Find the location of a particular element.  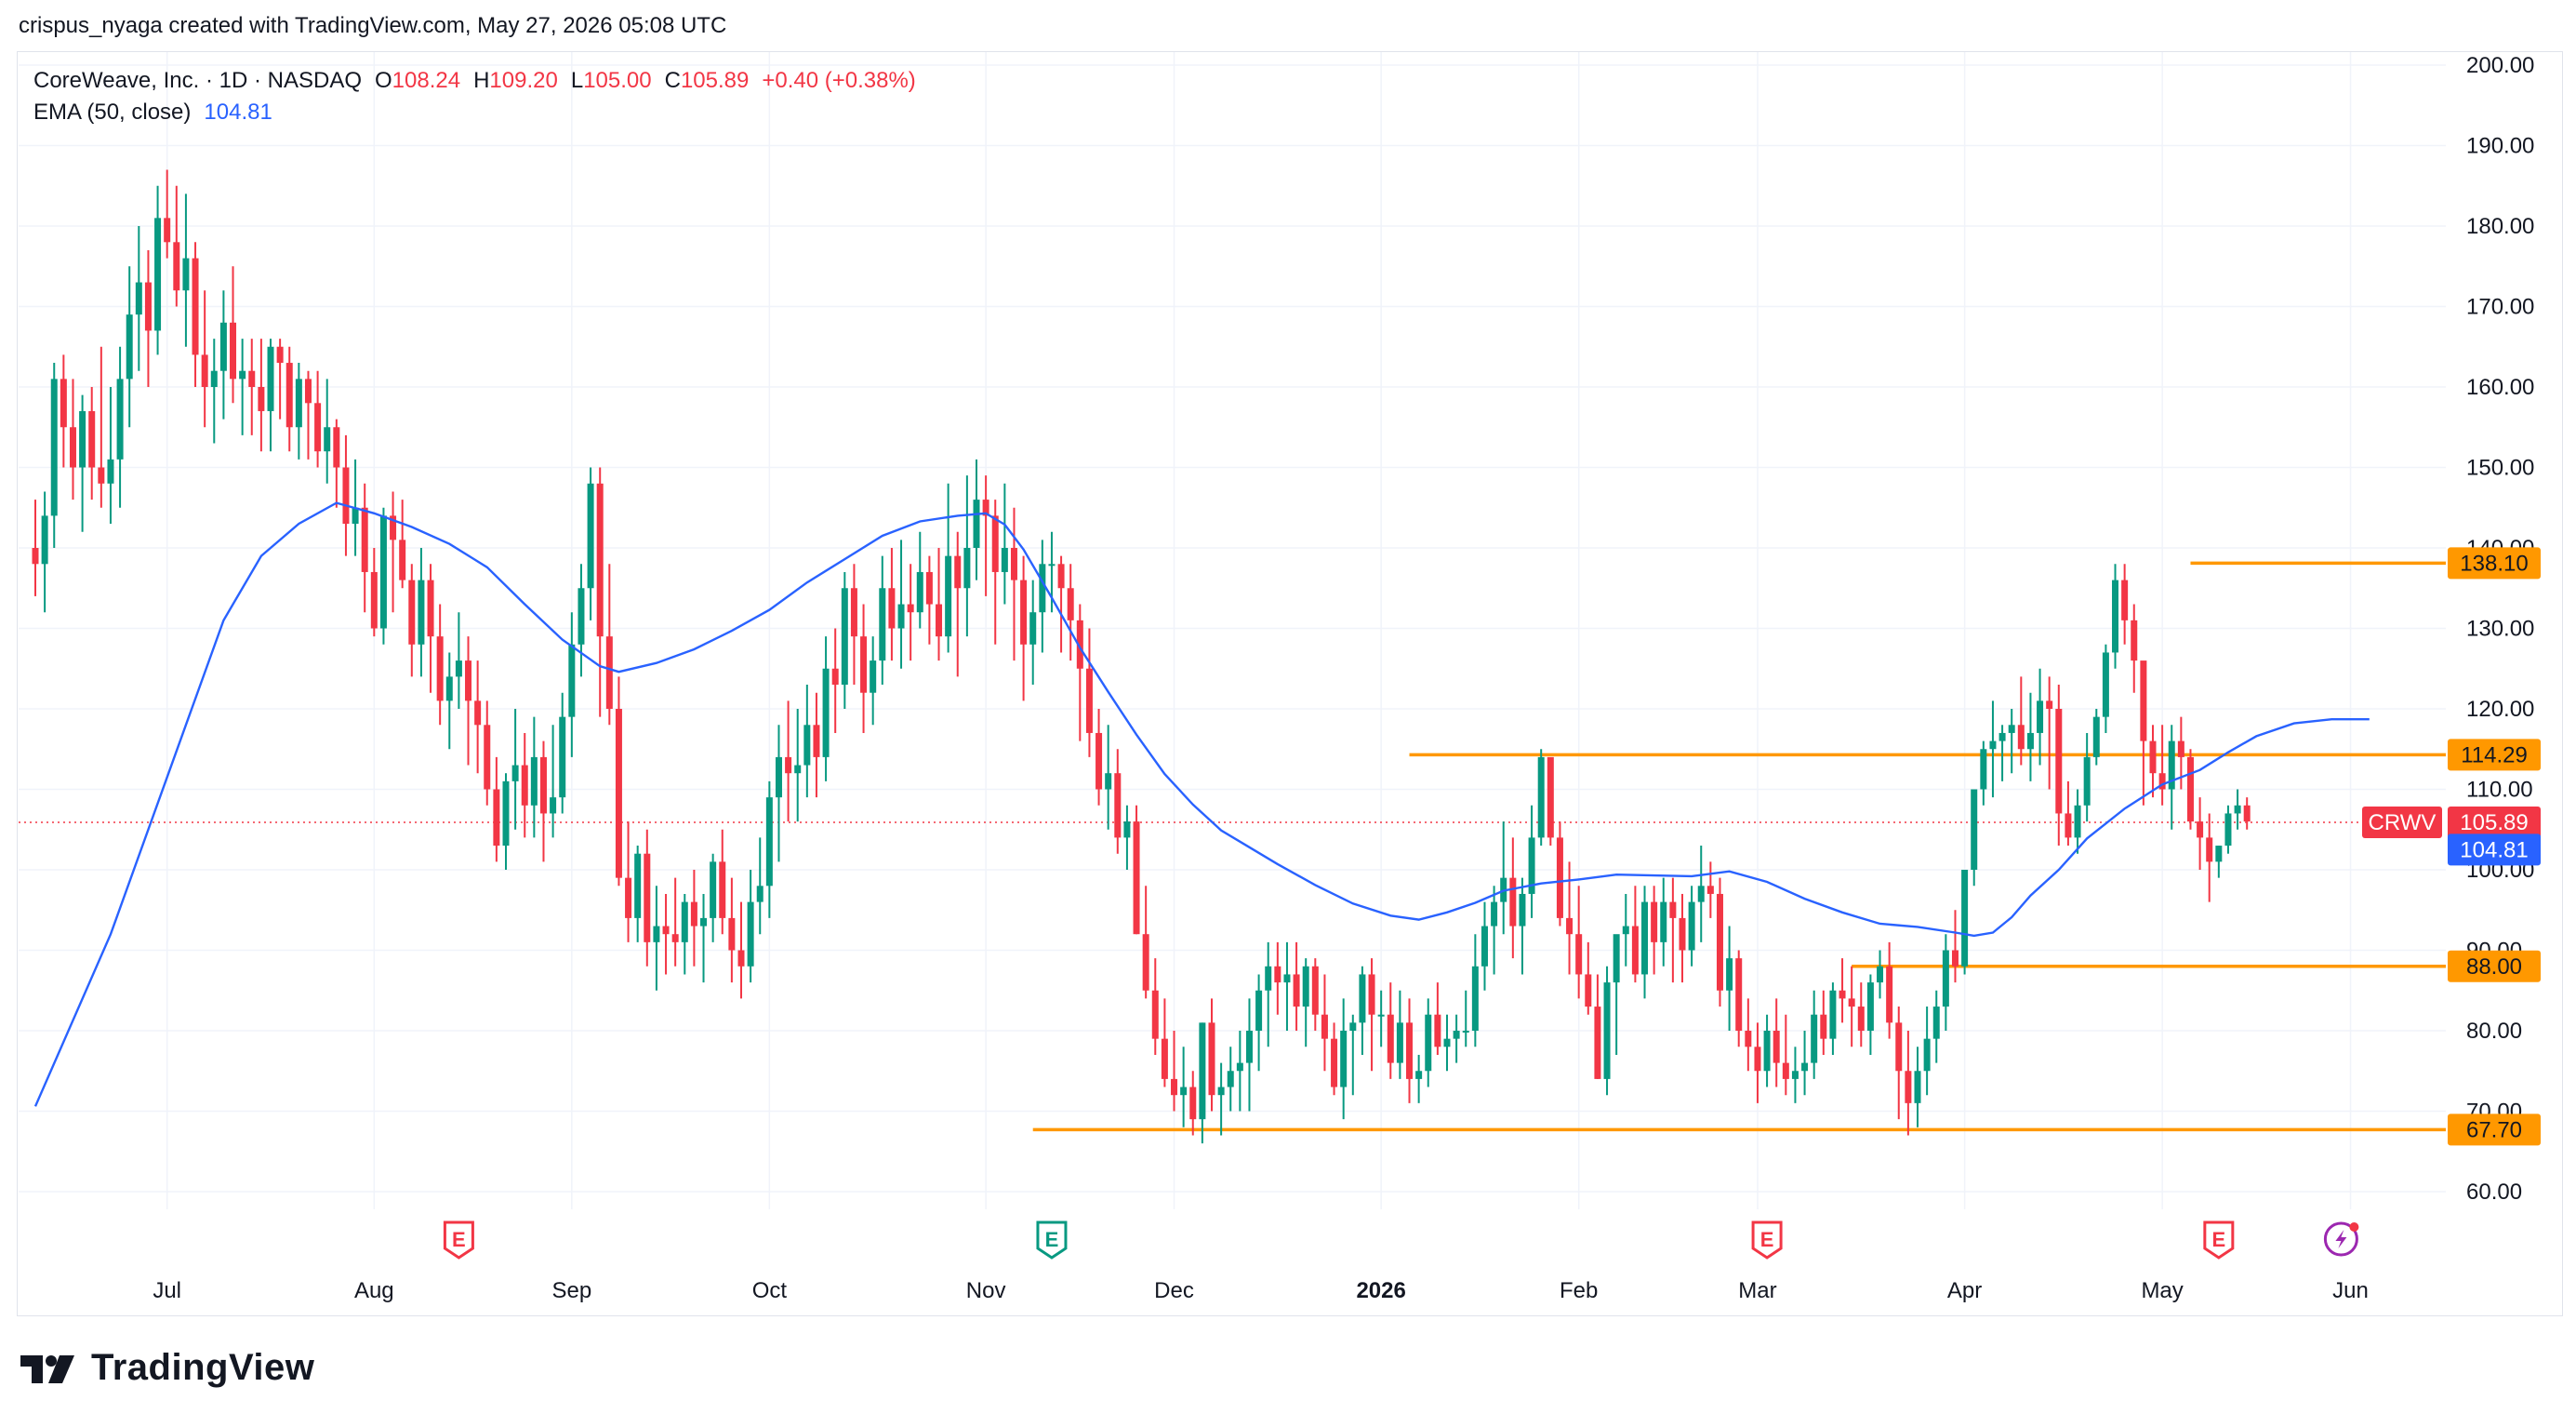

time-axis: Jul Aug Sep Oct Nov Dec 2026 Feb Mar Apr May Jun is located at coordinates (1261, 1290).